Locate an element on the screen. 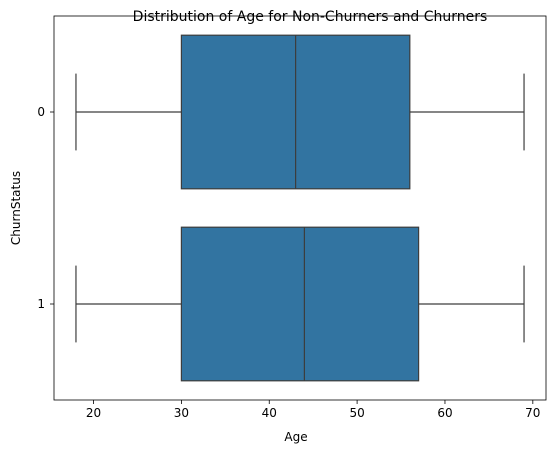 The image size is (554, 457). y-tick-label: 1 is located at coordinates (41, 304).